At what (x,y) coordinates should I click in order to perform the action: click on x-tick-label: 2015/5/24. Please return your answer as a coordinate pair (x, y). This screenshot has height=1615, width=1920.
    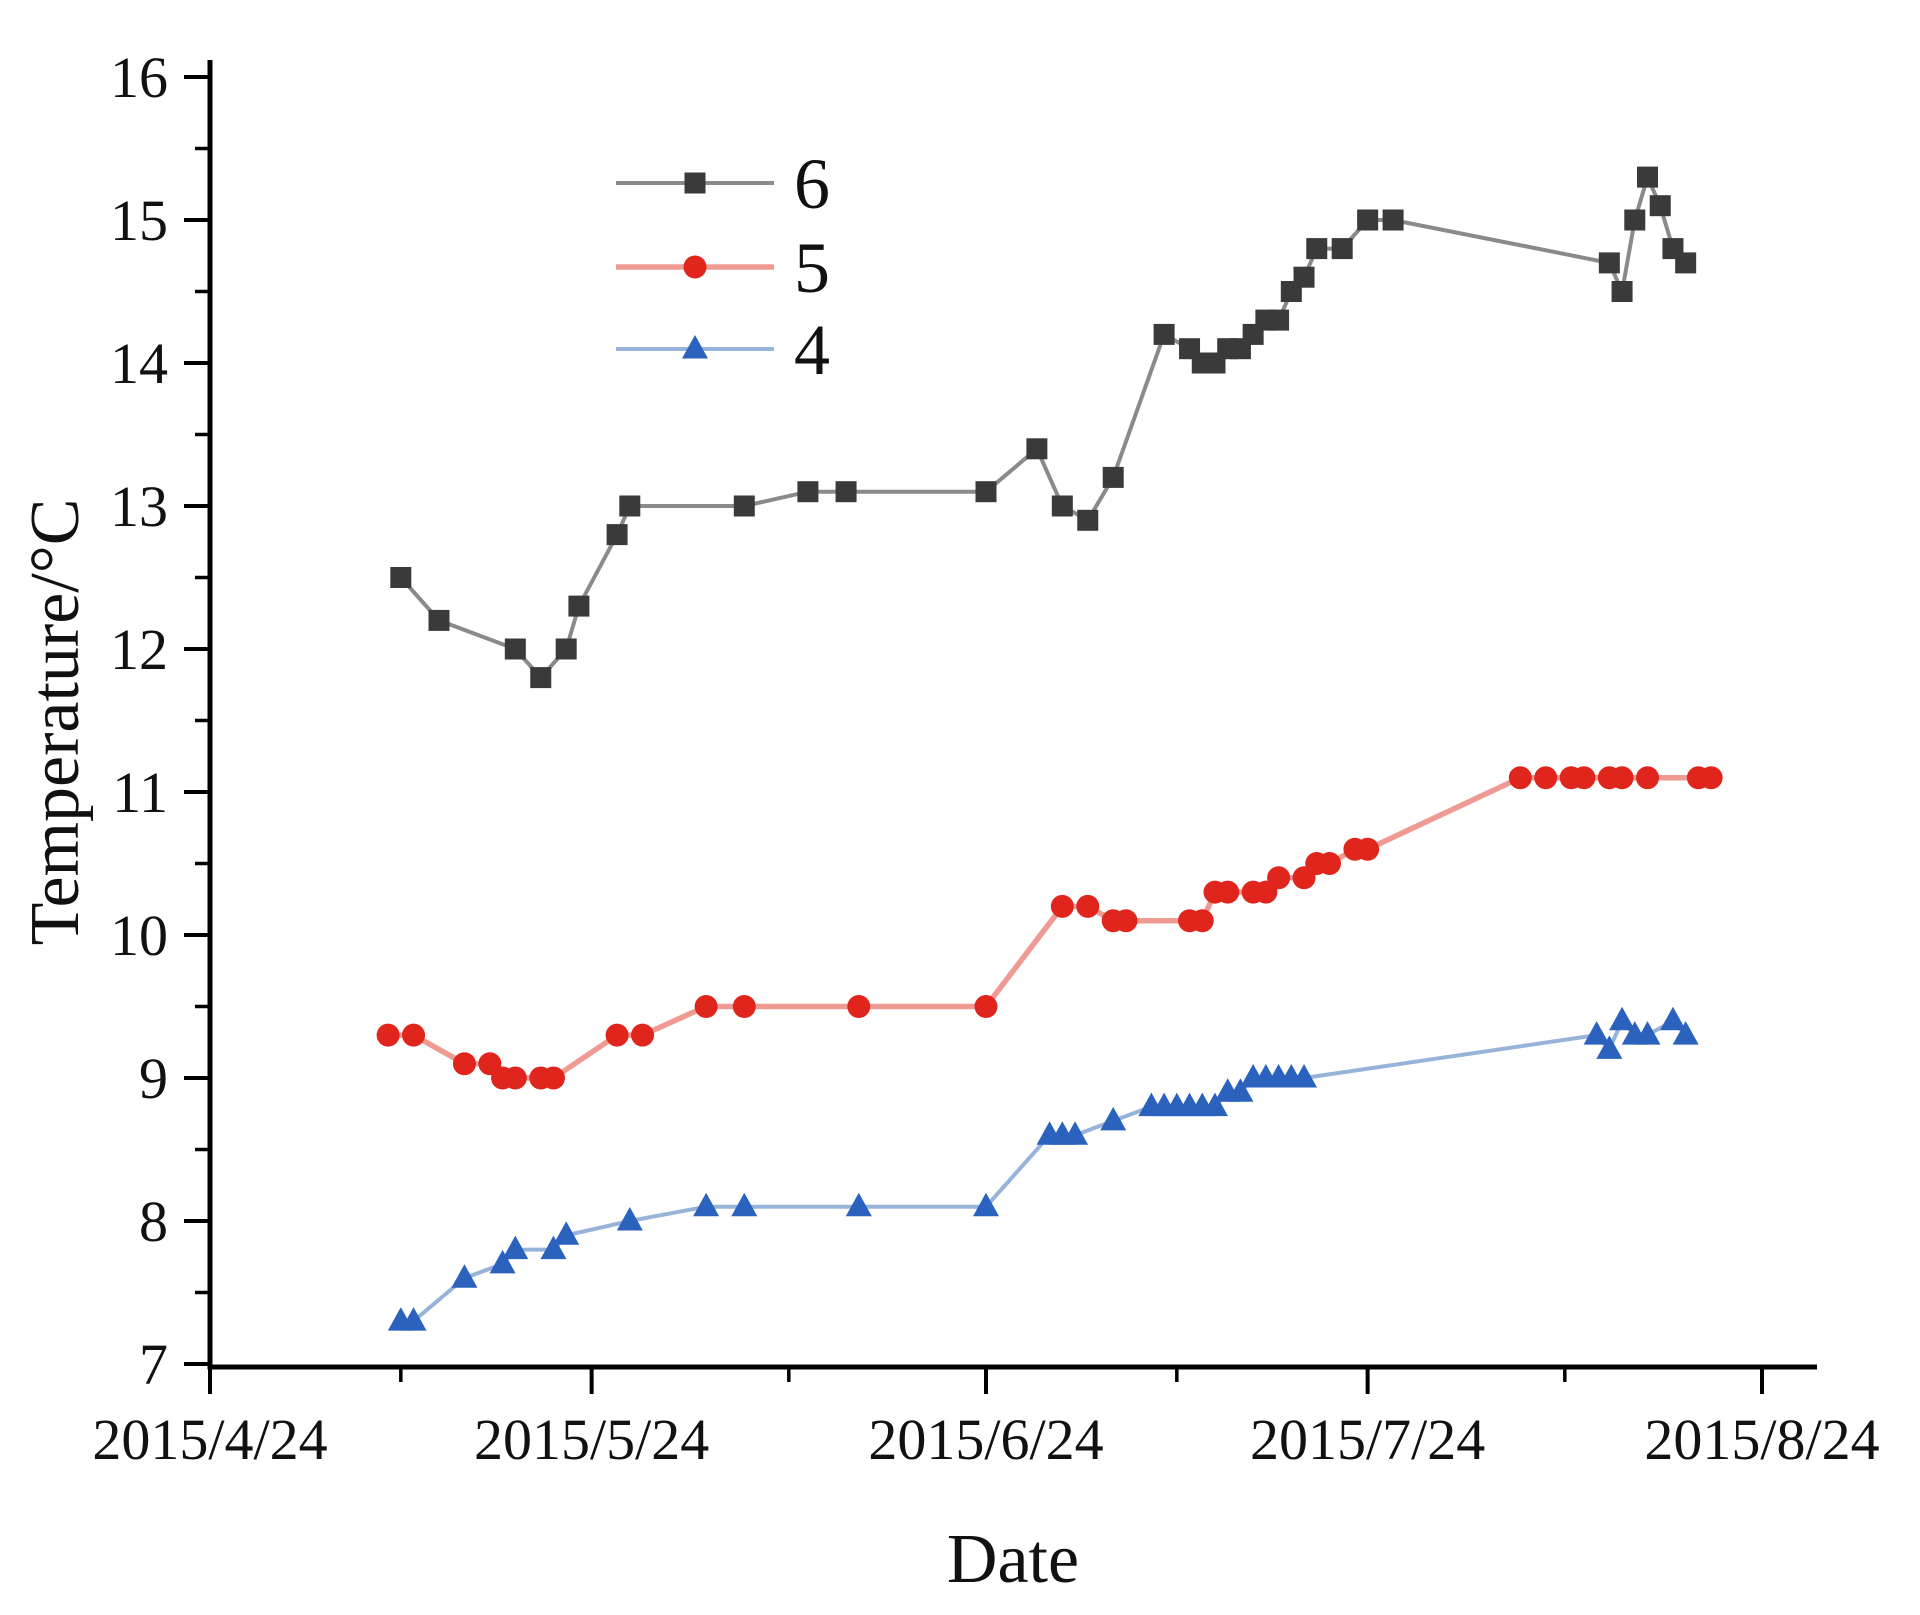
    Looking at the image, I should click on (591, 1439).